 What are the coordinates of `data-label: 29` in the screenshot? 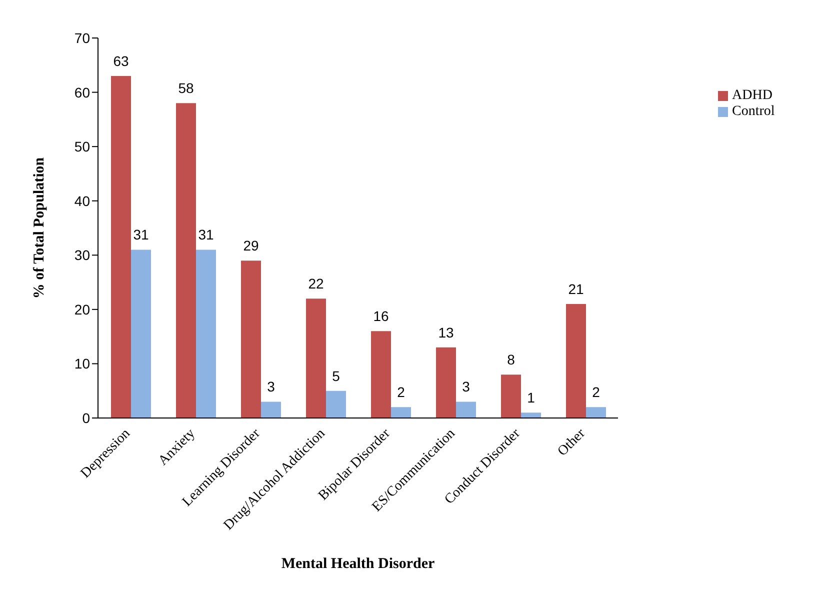 It's located at (251, 246).